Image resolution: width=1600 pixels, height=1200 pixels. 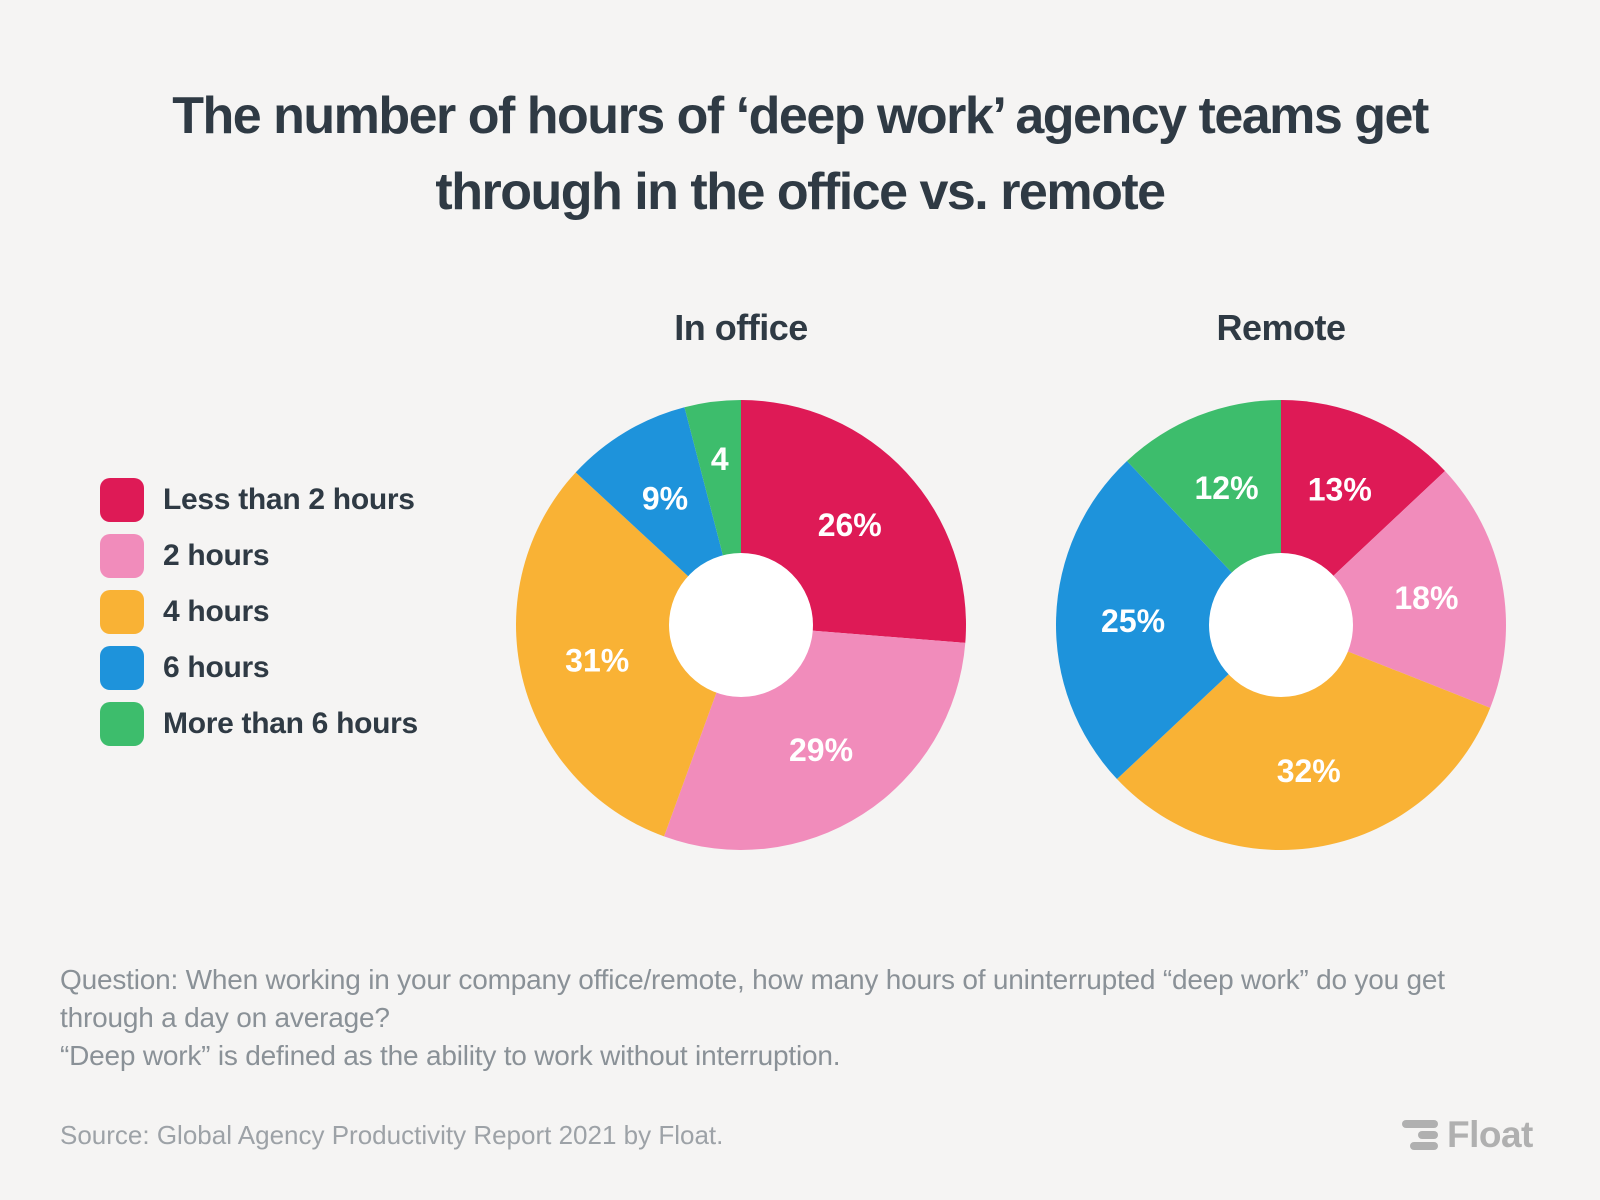 What do you see at coordinates (1420, 1124) in the screenshot?
I see `logo-bar-top` at bounding box center [1420, 1124].